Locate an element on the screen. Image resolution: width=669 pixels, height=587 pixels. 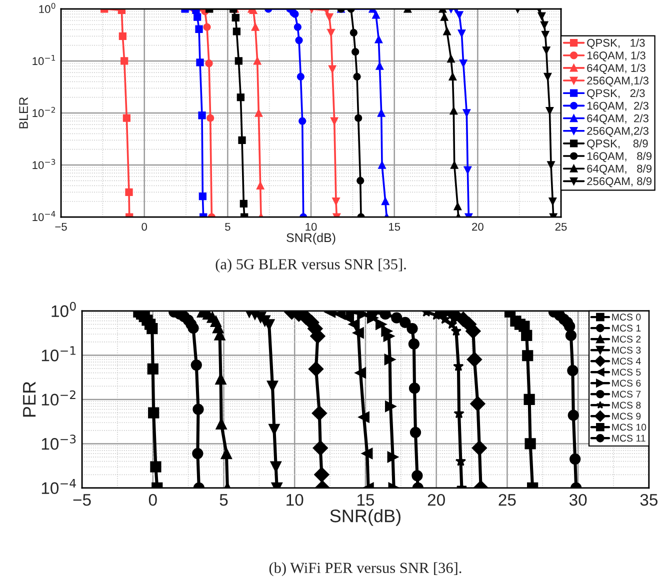
legend-label: 64QAM, 2/3 is located at coordinates (617, 119).